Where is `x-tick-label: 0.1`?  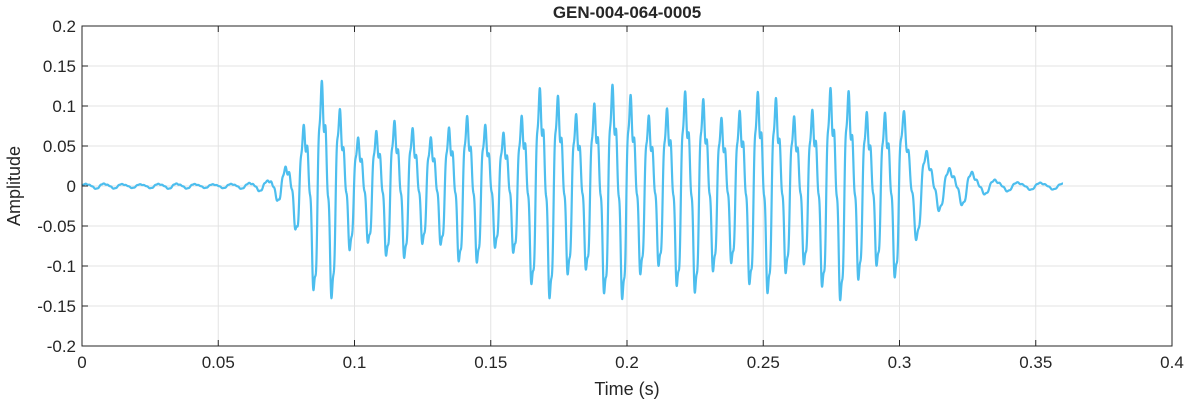
x-tick-label: 0.1 is located at coordinates (355, 362).